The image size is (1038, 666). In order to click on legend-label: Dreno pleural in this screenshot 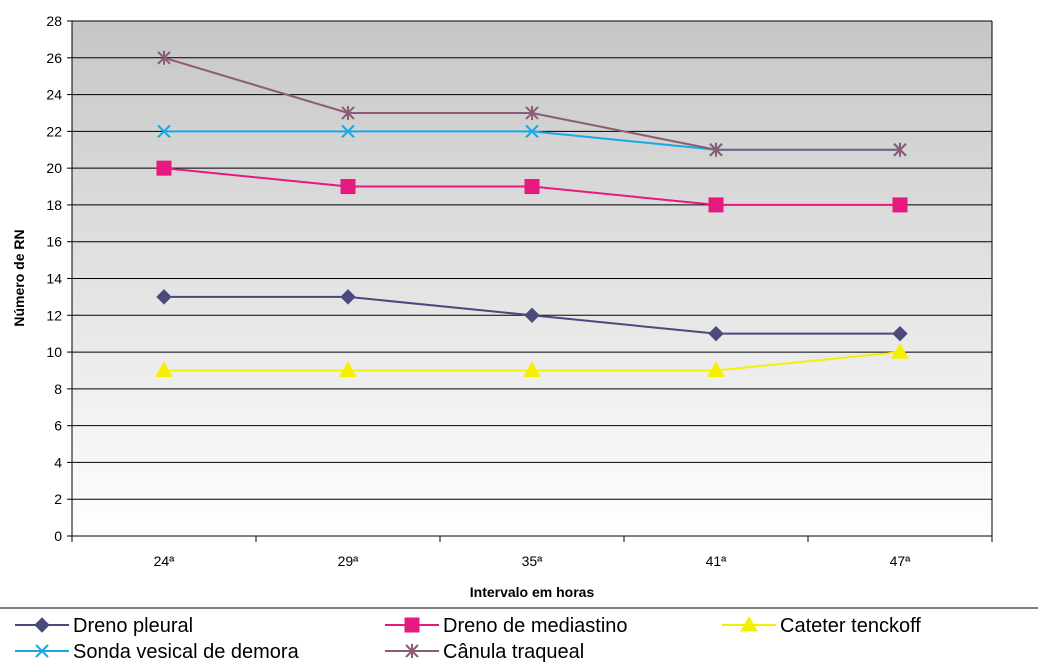, I will do `click(133, 626)`.